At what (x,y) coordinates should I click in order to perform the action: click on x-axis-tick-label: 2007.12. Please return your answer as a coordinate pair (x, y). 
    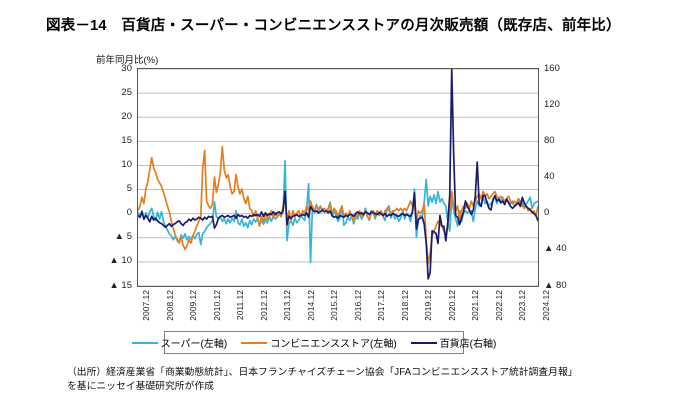
    Looking at the image, I should click on (146, 305).